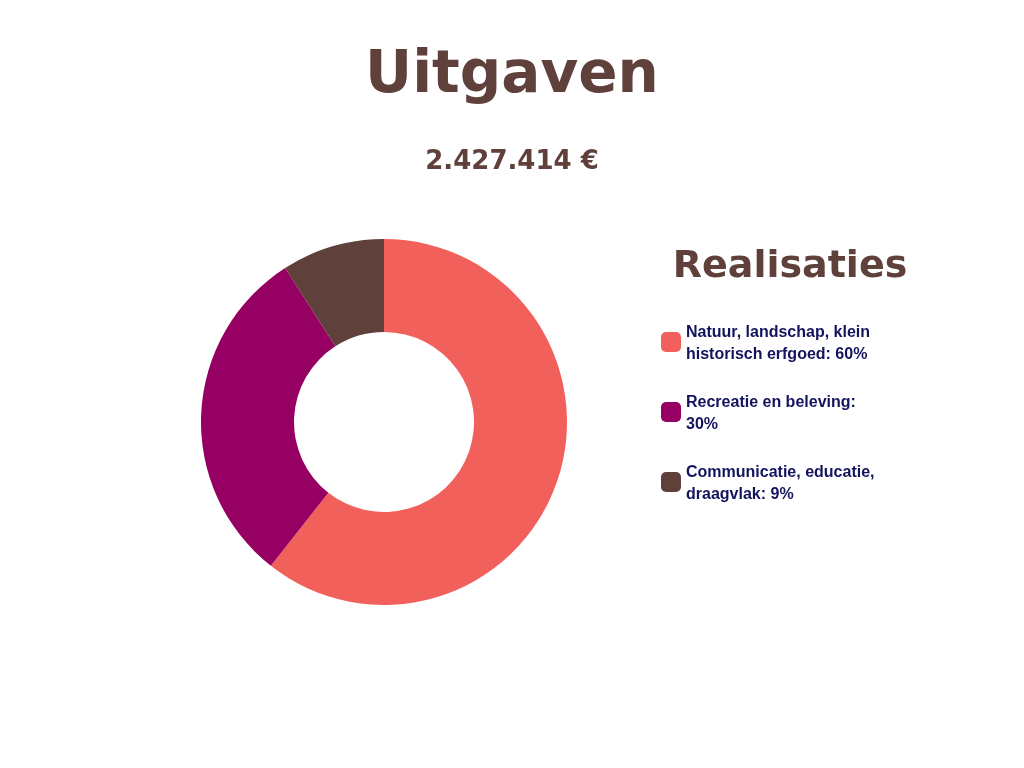 The width and height of the screenshot is (1024, 768). I want to click on legend-label: Communicatie, educatie, draagvlak: 9%, so click(782, 482).